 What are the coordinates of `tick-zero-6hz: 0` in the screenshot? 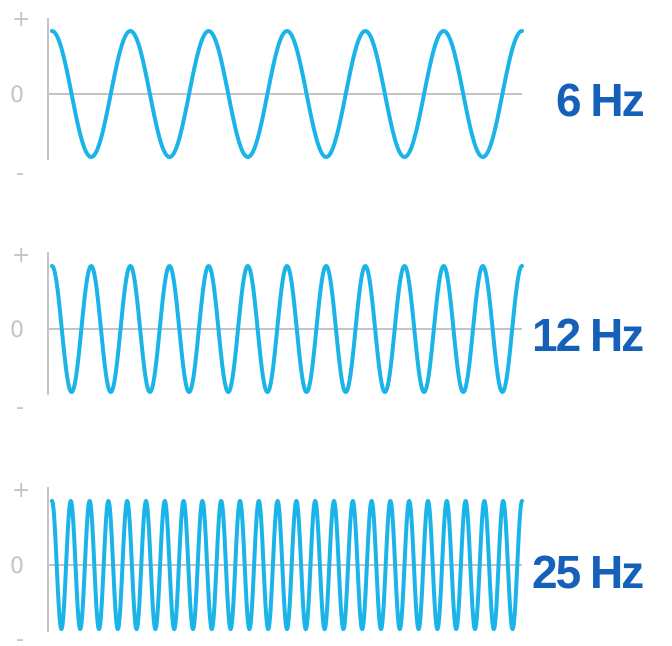 It's located at (17, 95).